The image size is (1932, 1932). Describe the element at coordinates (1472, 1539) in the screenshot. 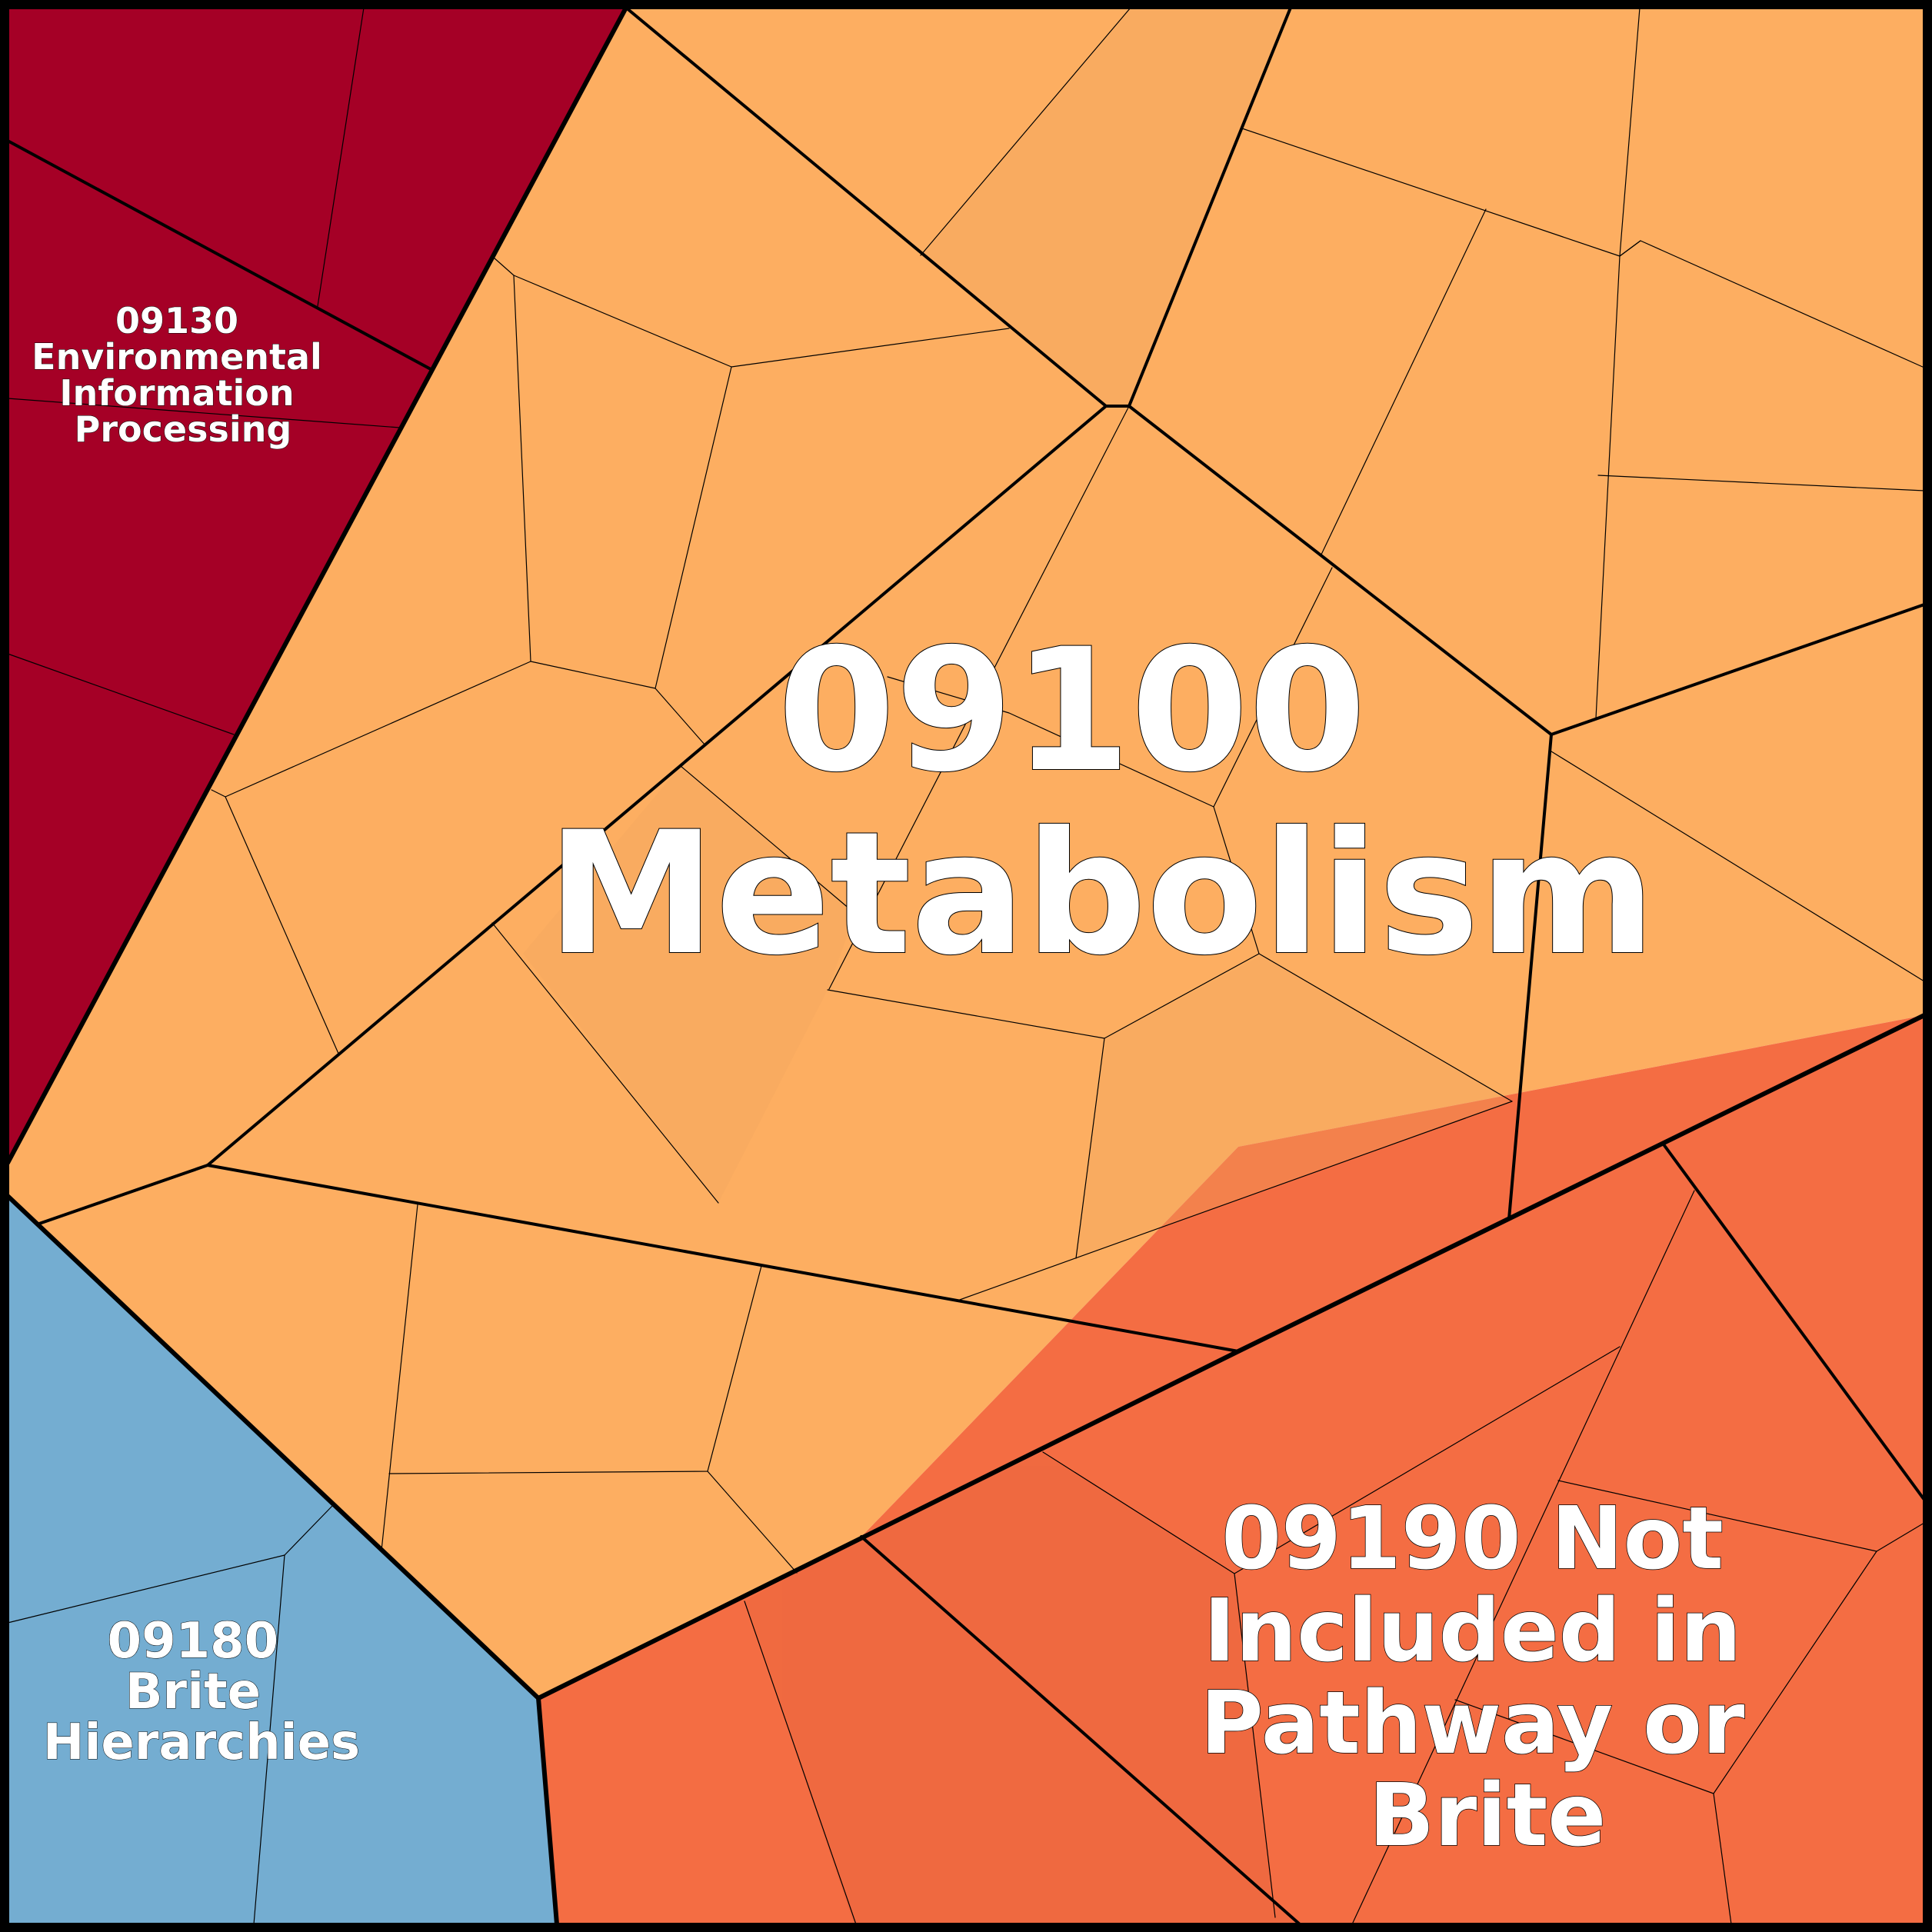

I see `label-line: 09190 Not` at that location.